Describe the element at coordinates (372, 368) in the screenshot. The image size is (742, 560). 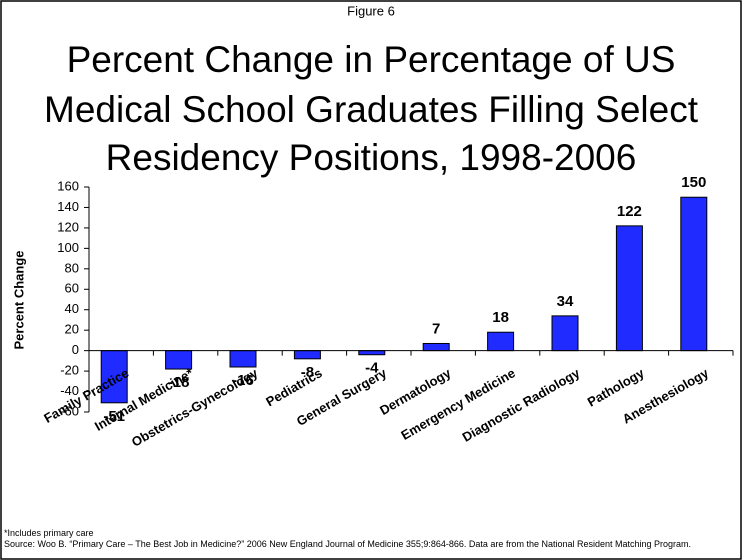
I see `value-label: -4` at that location.